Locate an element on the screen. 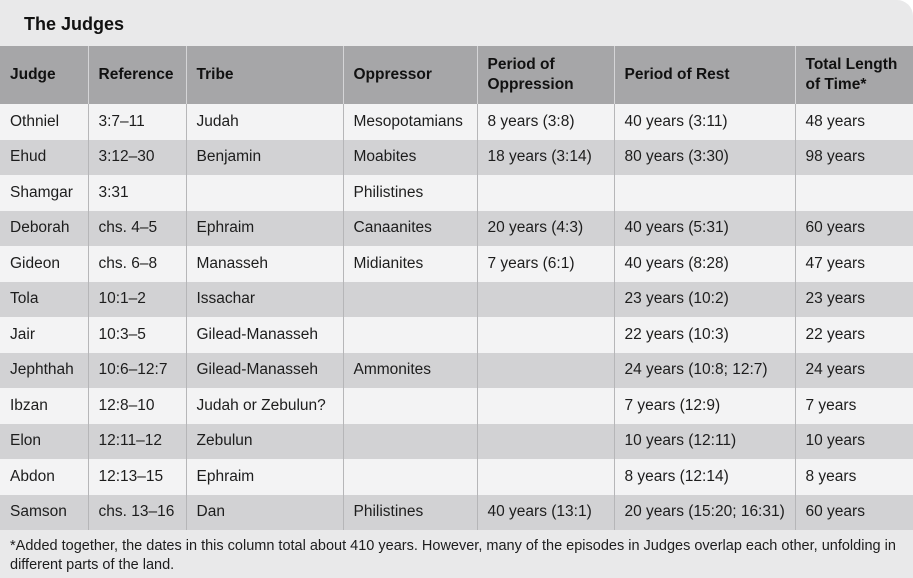 This screenshot has width=913, height=578. cell-reference: 3:12–30 is located at coordinates (137, 157).